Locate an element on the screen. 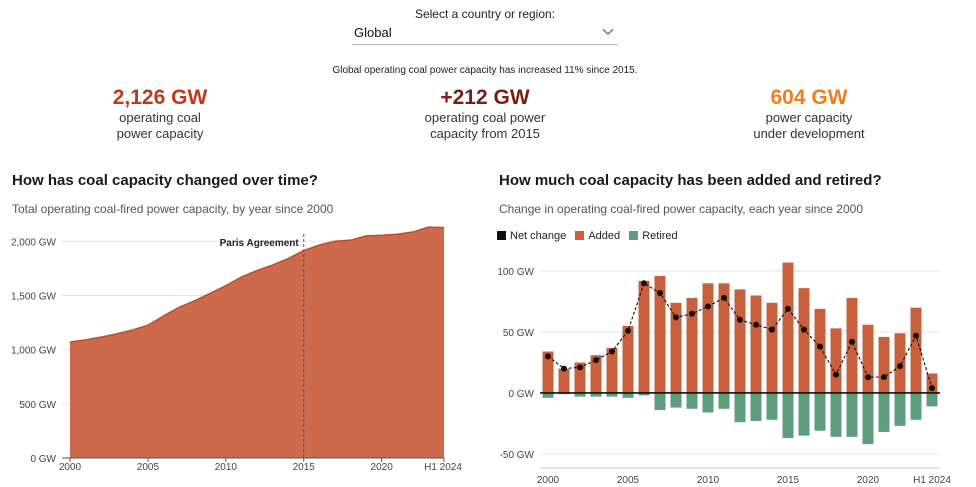 This screenshot has height=487, width=976. chevron-down-icon is located at coordinates (608, 32).